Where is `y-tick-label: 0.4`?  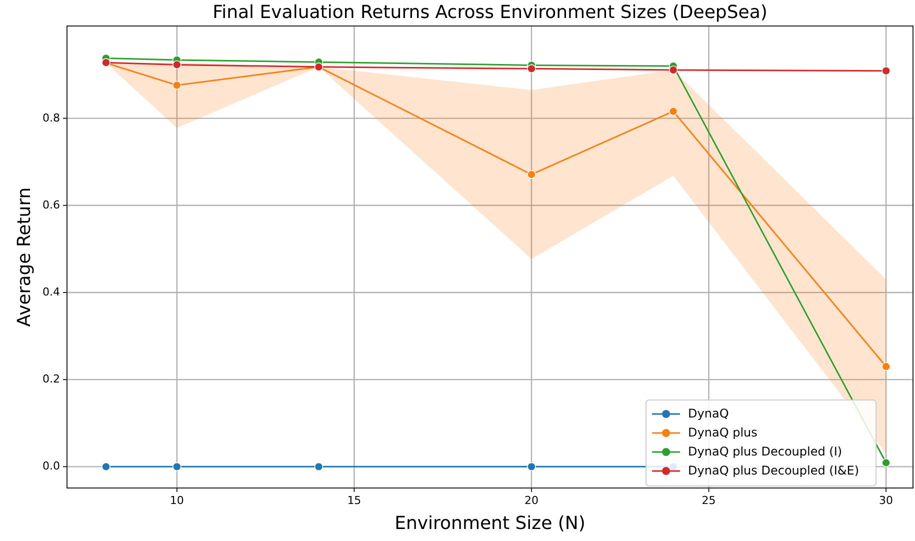 y-tick-label: 0.4 is located at coordinates (51, 292).